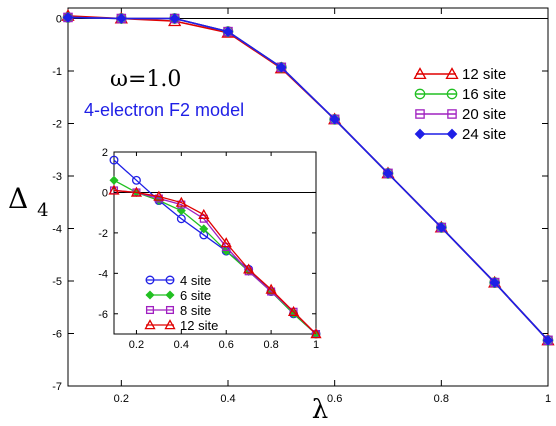 This screenshot has height=426, width=556. What do you see at coordinates (195, 280) in the screenshot?
I see `legend-label-4-site: 4 site` at bounding box center [195, 280].